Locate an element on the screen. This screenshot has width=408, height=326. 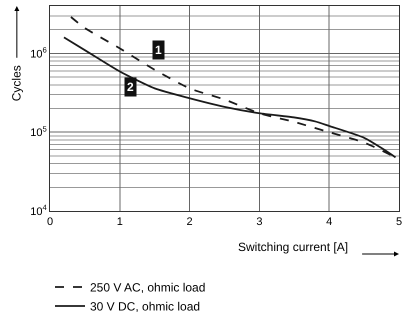
y-tick-label: 10$^{5}$ is located at coordinates (38, 132).